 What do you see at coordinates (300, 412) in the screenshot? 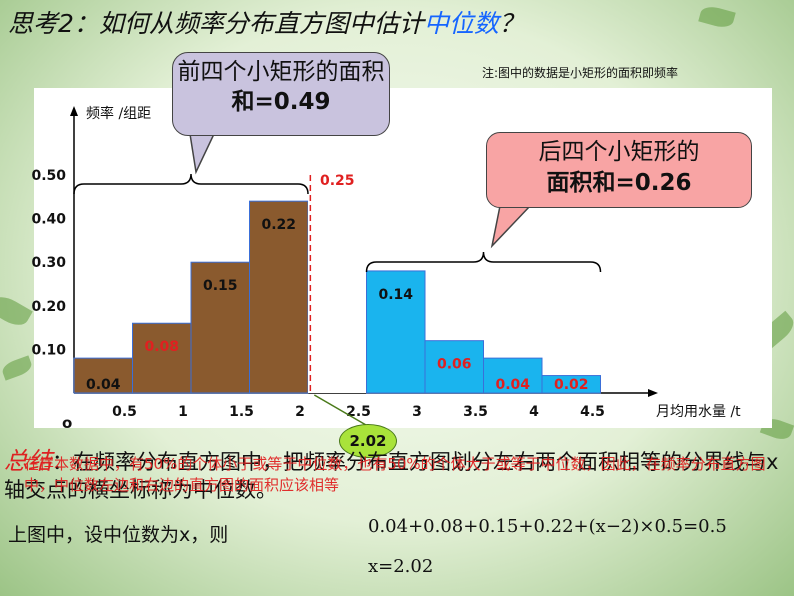
I see `x-tick-label: 2` at bounding box center [300, 412].